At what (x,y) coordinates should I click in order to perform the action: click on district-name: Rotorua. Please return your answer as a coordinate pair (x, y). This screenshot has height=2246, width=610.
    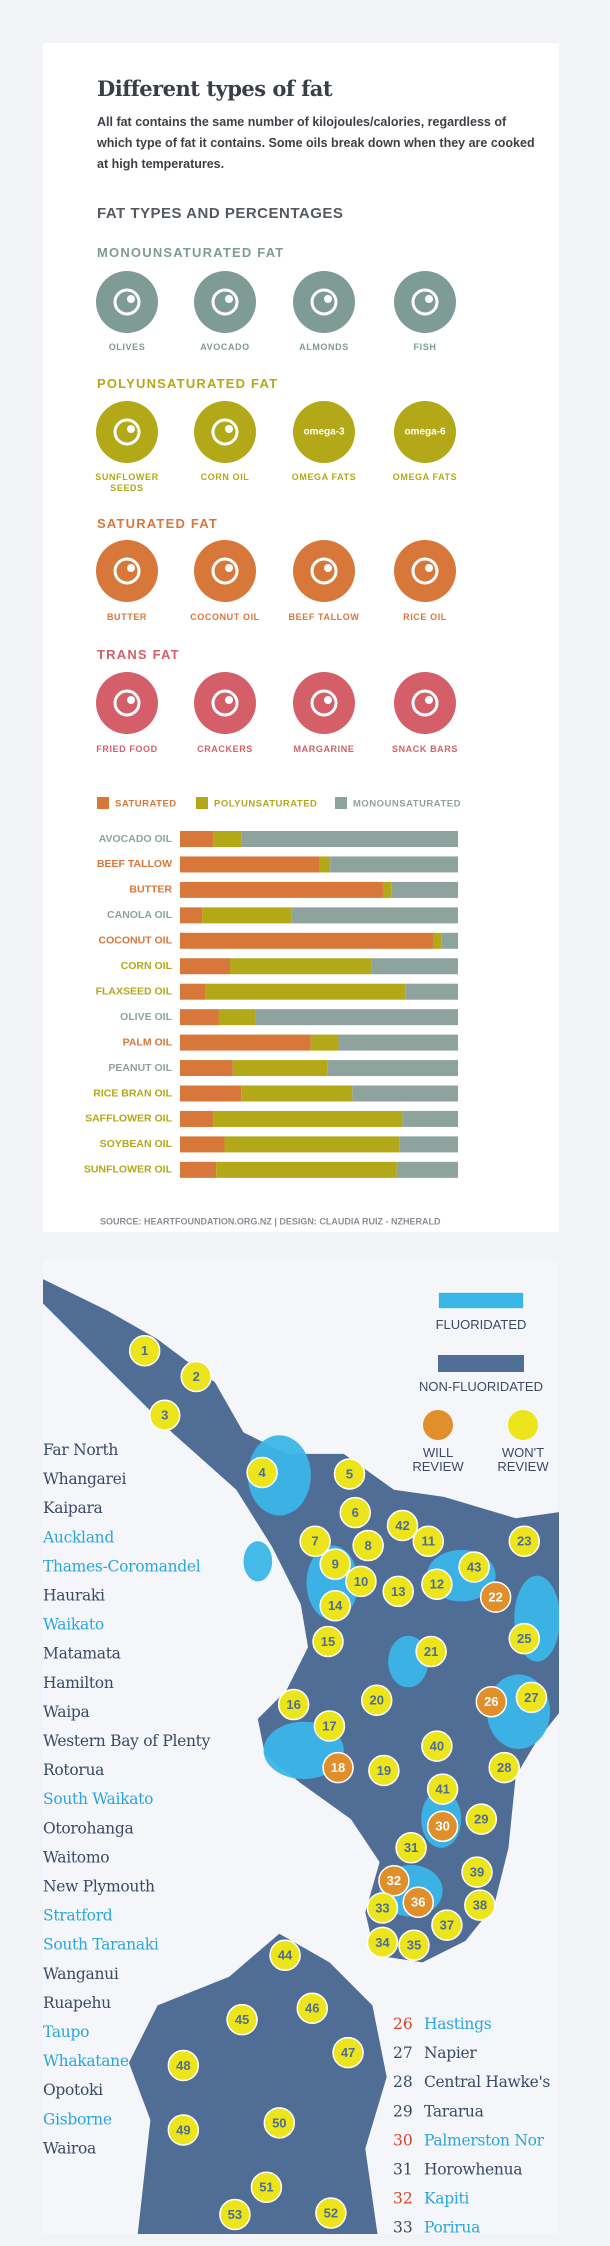
    Looking at the image, I should click on (73, 1770).